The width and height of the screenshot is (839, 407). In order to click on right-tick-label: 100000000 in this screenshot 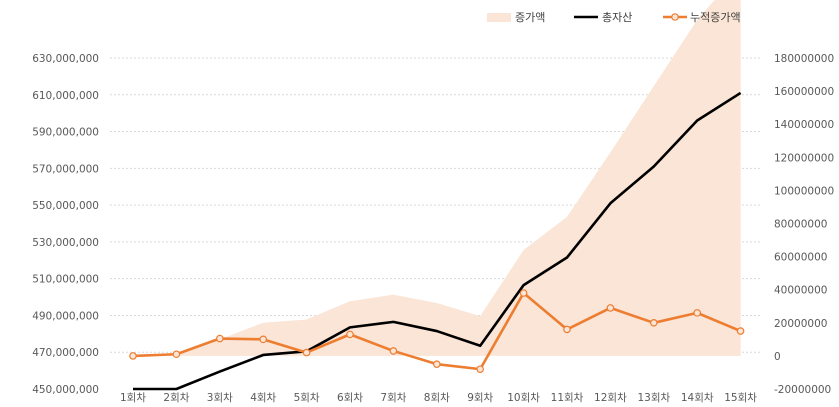, I will do `click(804, 191)`.